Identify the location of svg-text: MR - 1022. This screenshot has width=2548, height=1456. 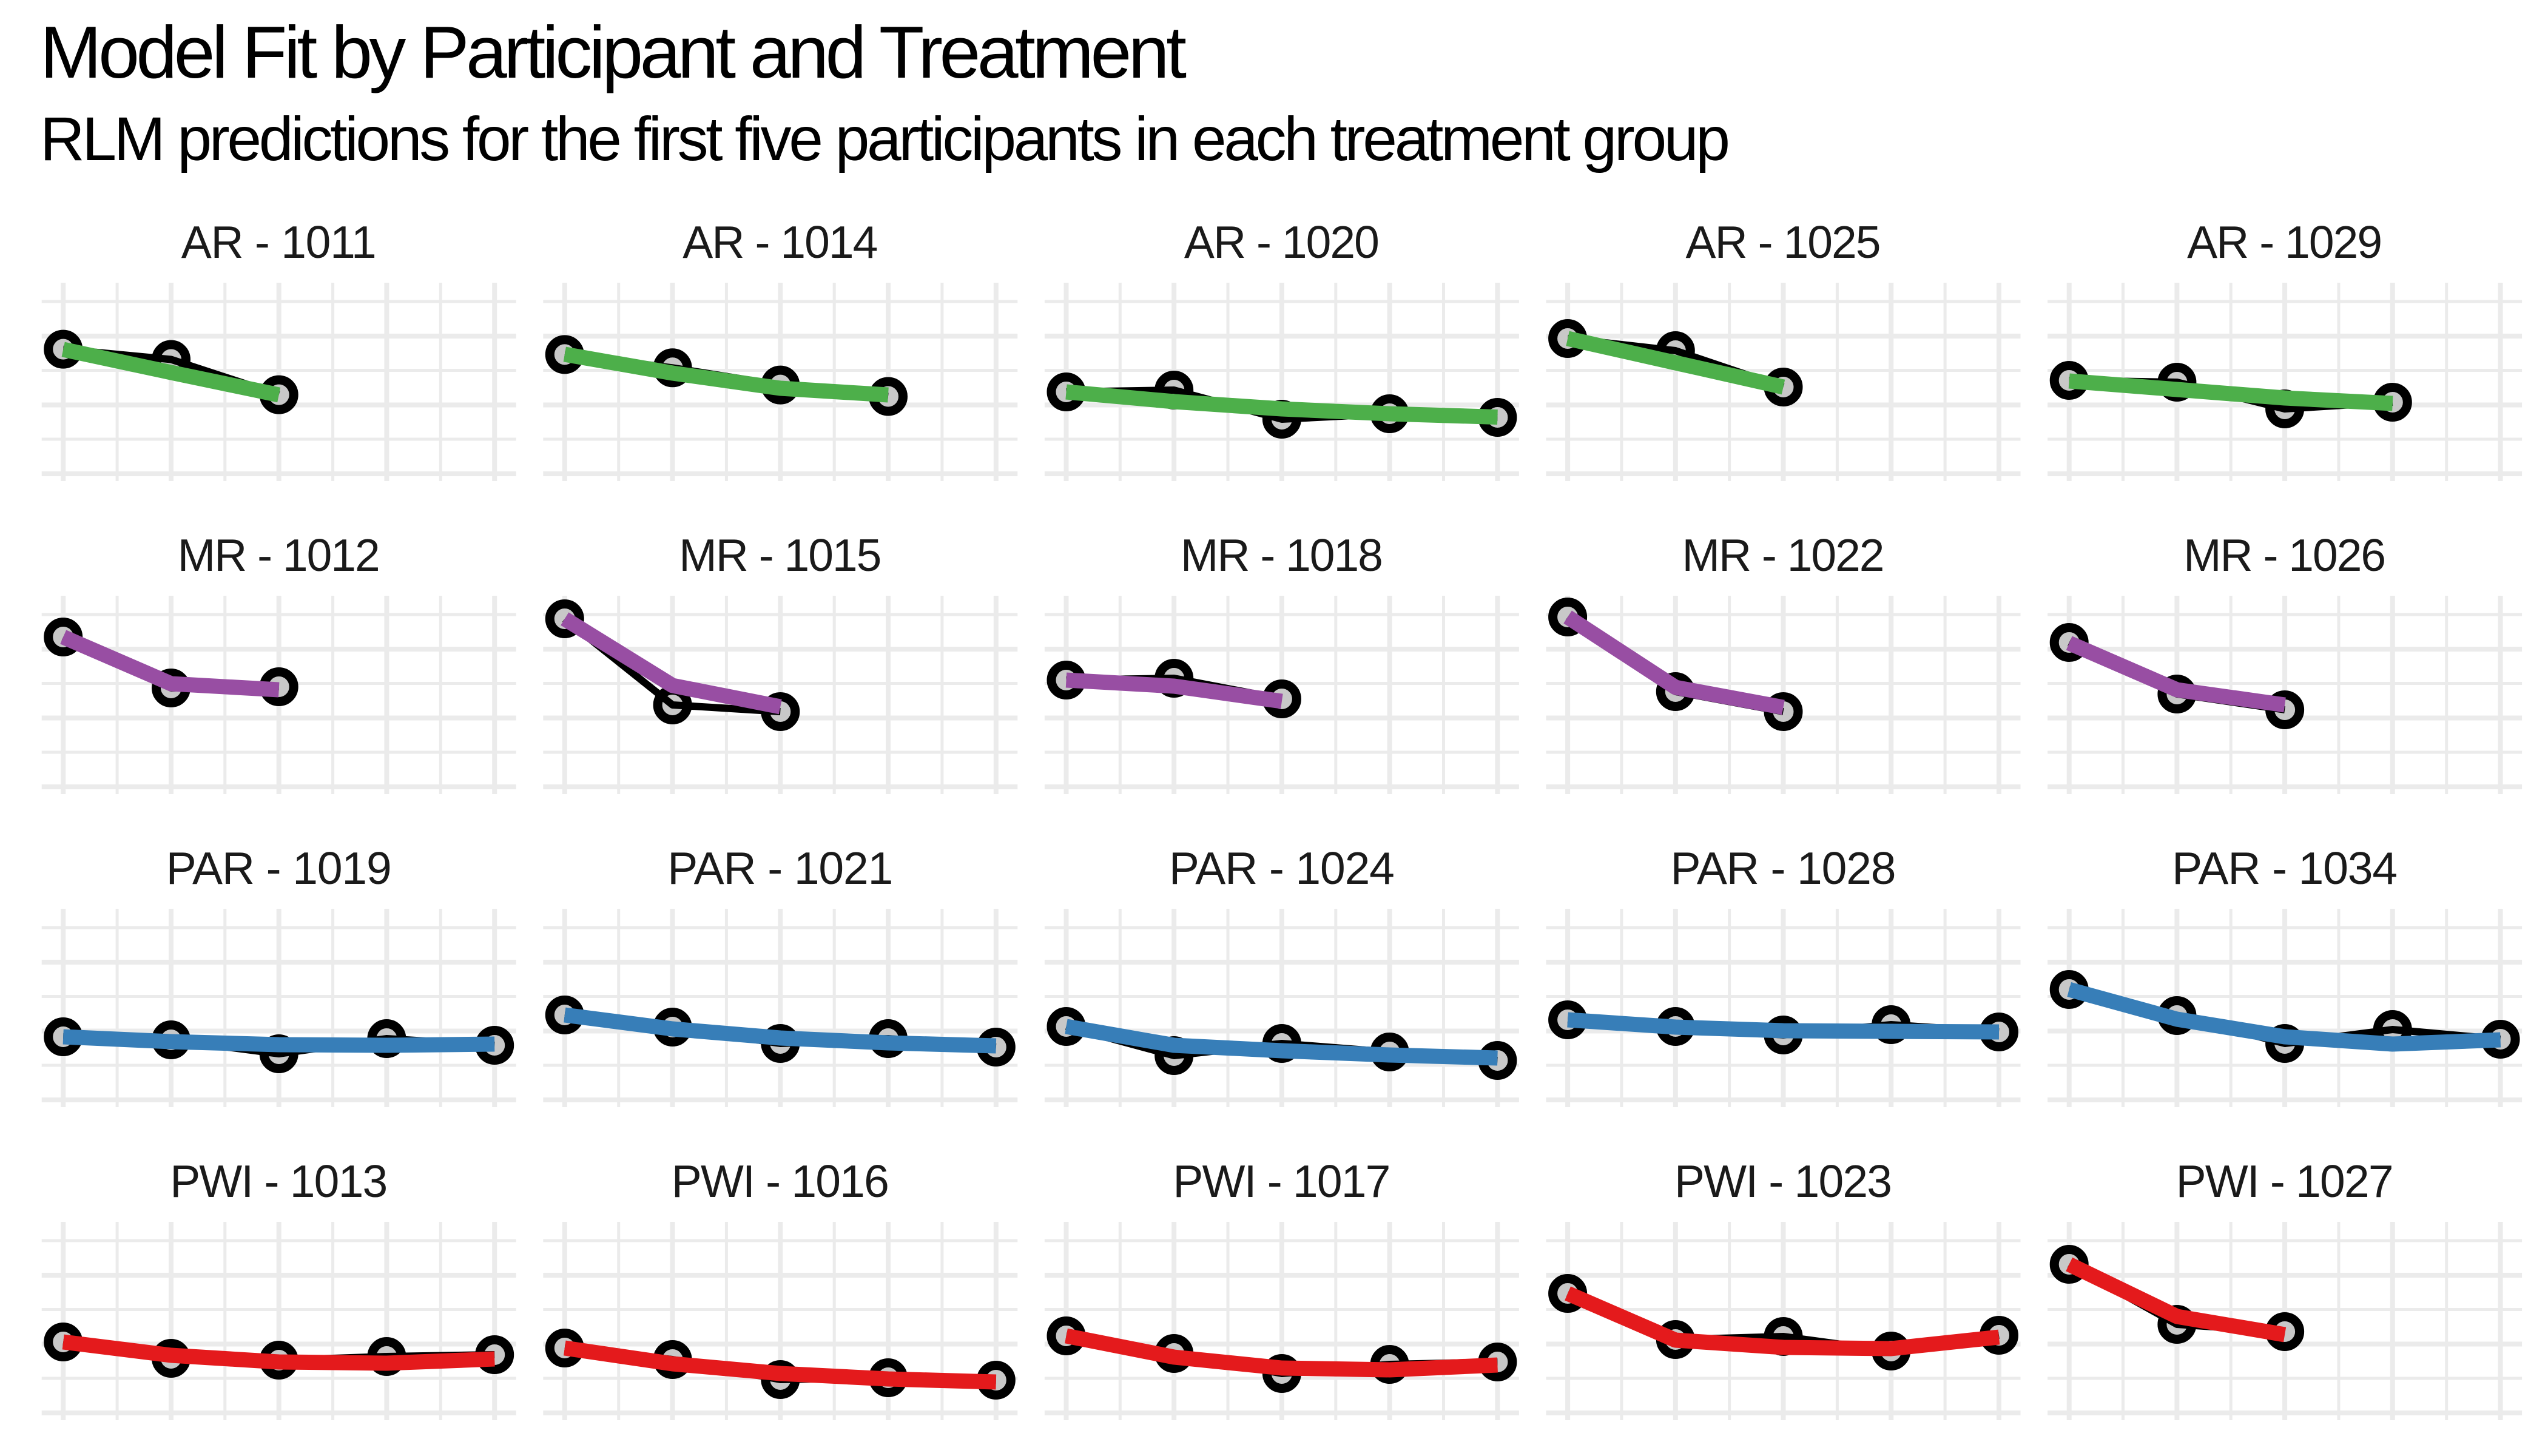
(1783, 555).